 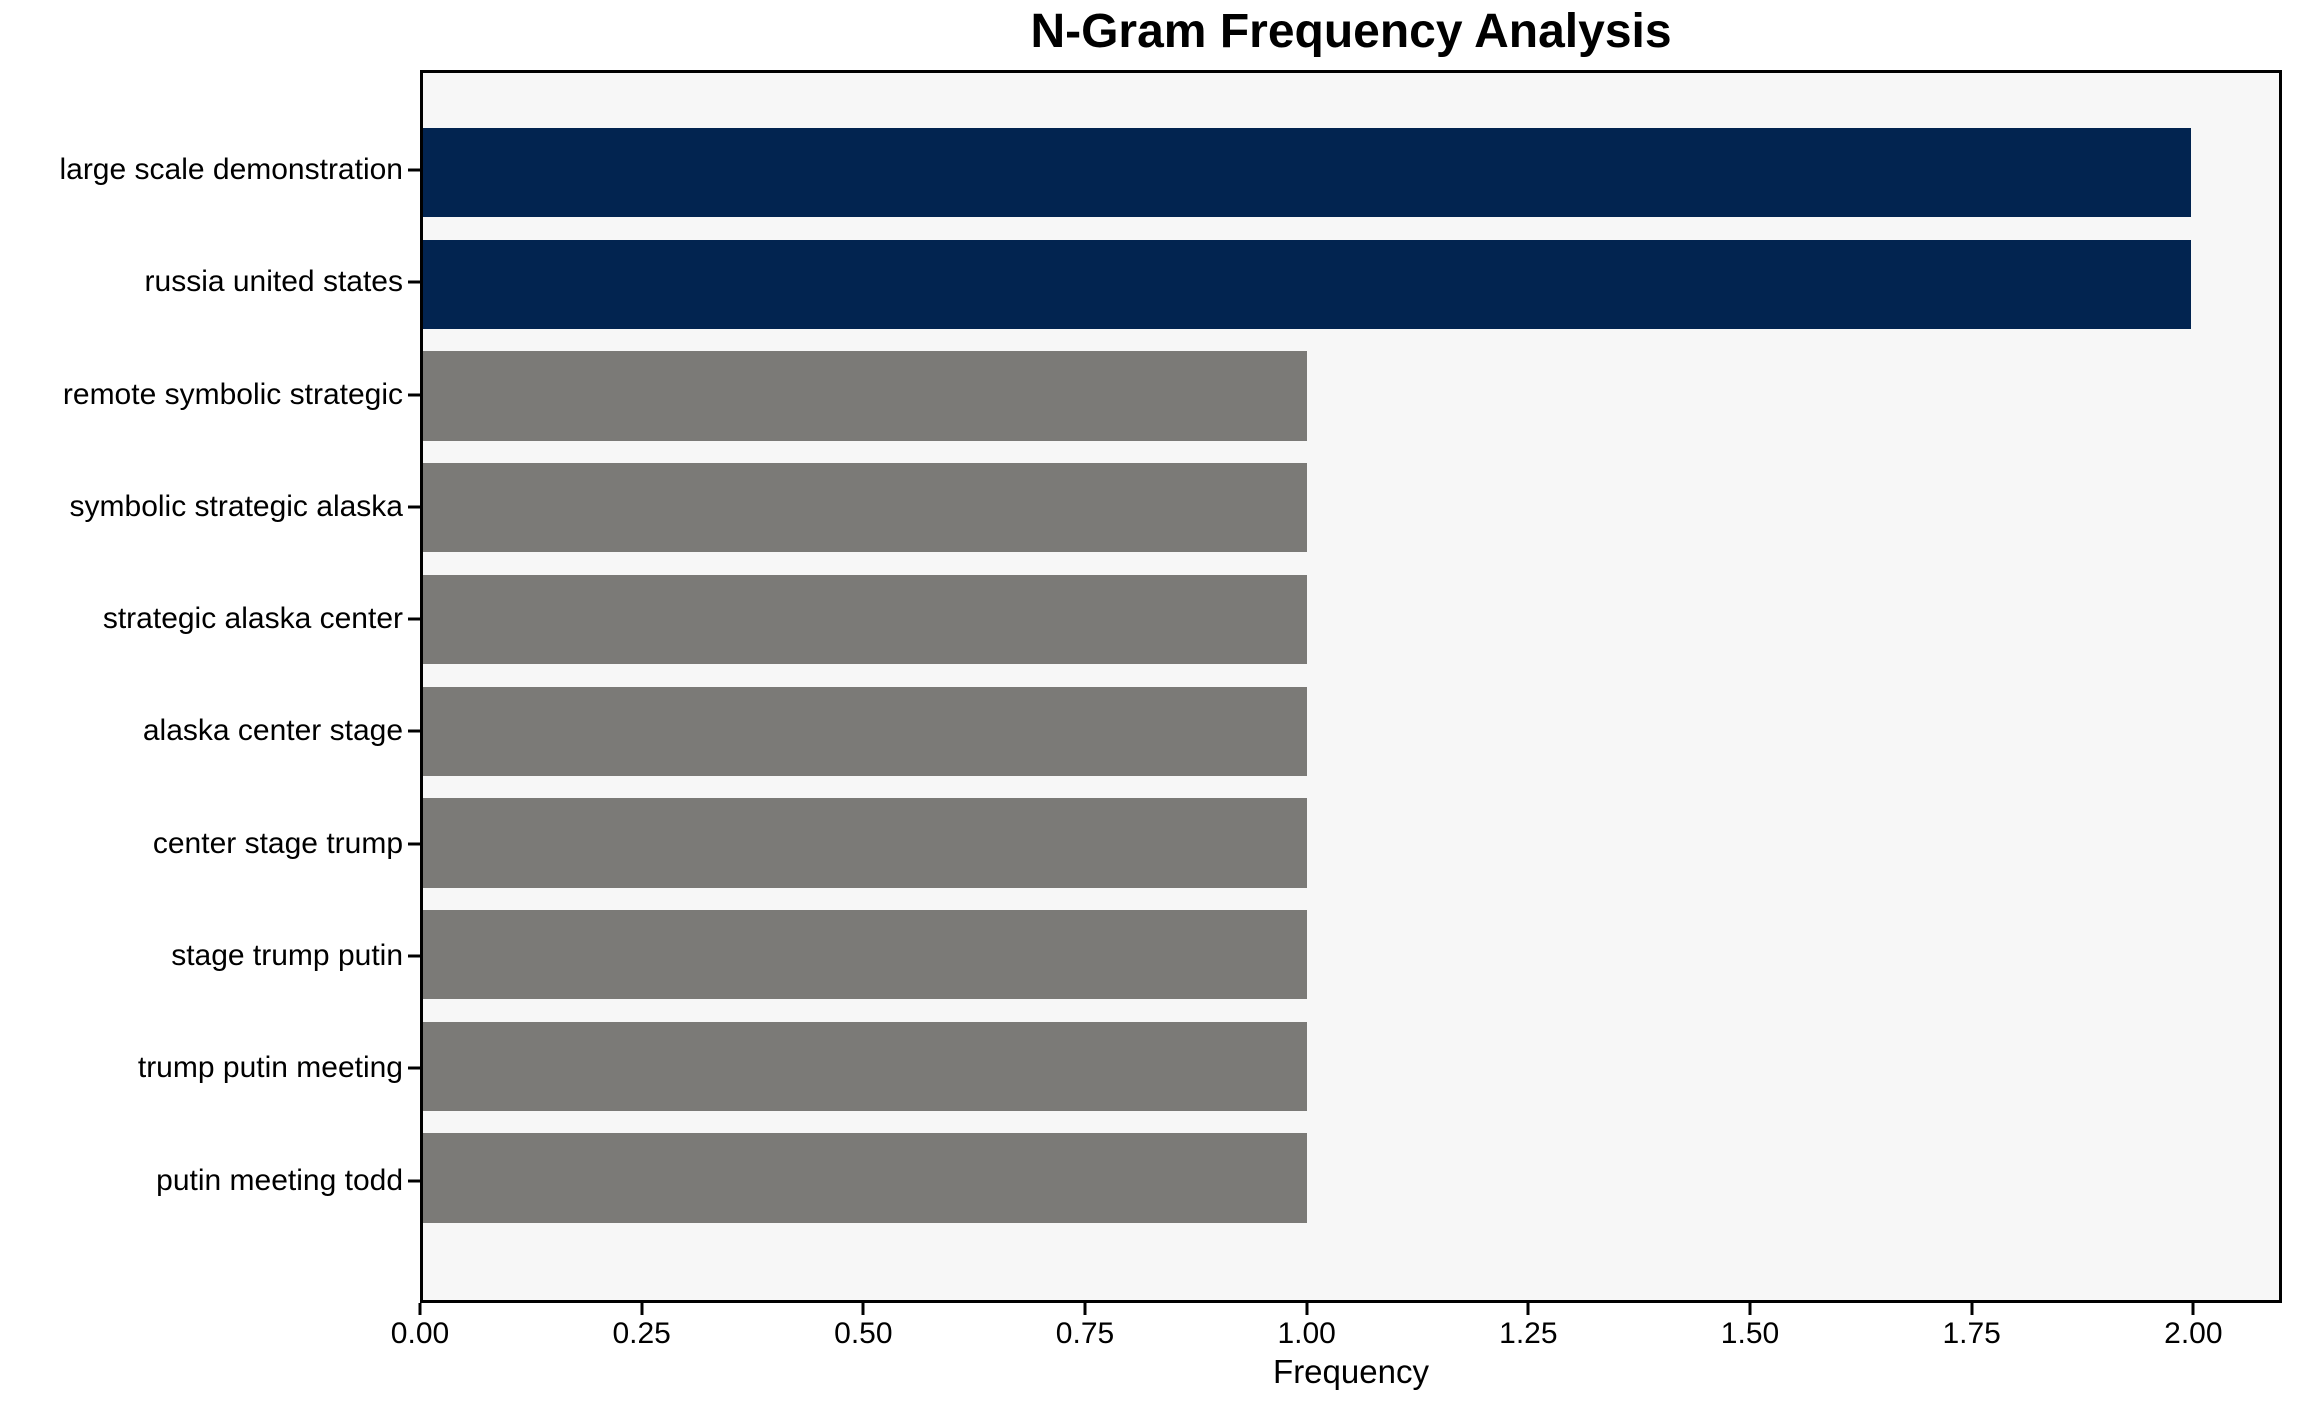 What do you see at coordinates (1307, 172) in the screenshot?
I see `bar-large-scale-demonstration` at bounding box center [1307, 172].